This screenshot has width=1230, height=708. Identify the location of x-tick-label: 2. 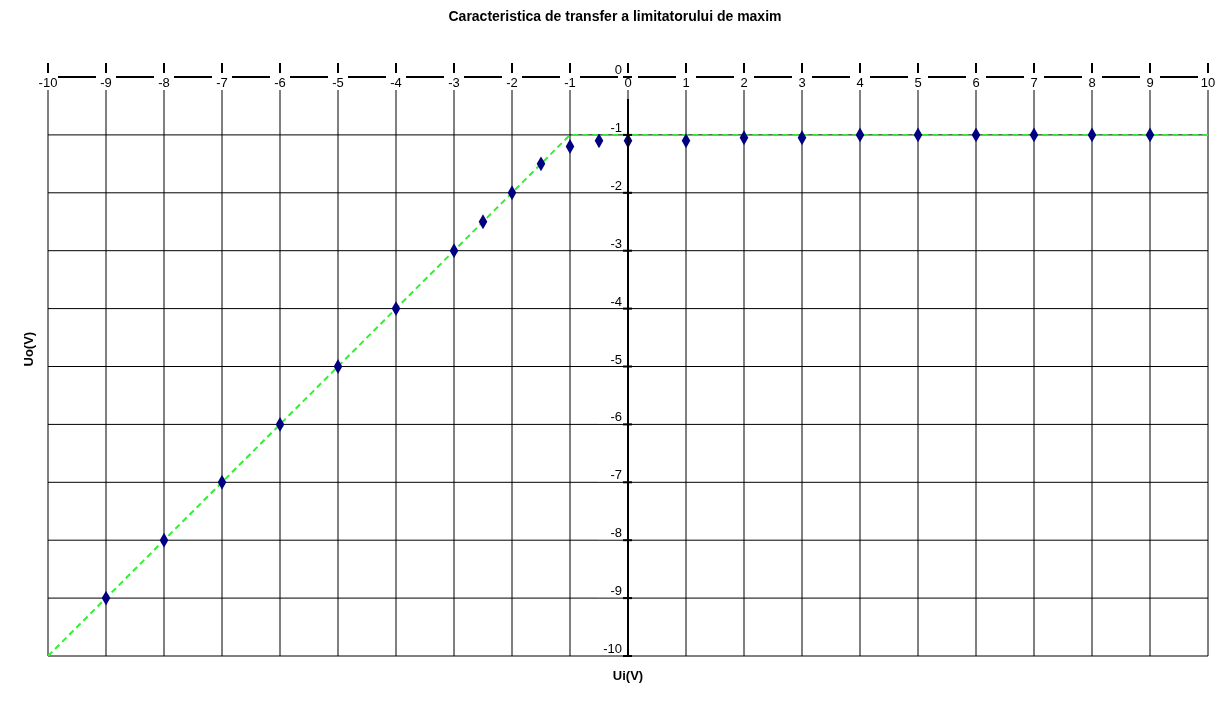
(744, 82).